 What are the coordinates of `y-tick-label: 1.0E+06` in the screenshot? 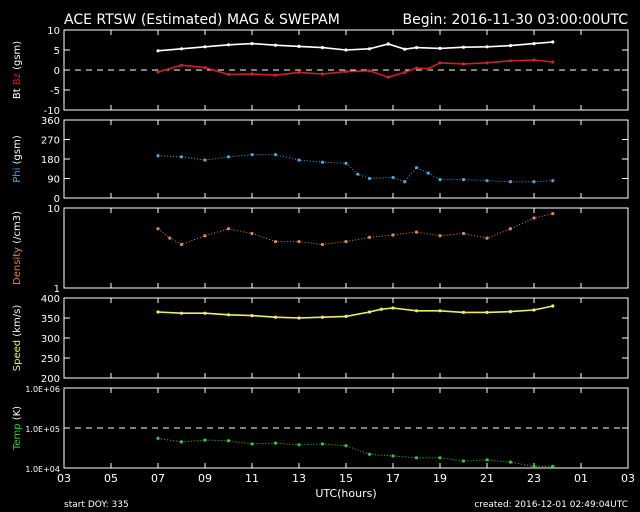 It's located at (42, 389).